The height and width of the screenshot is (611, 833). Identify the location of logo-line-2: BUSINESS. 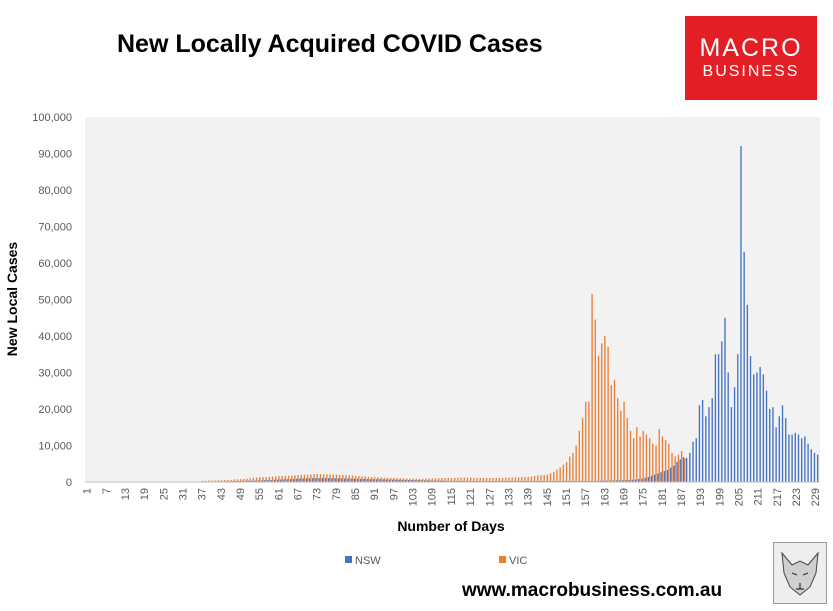
(751, 71).